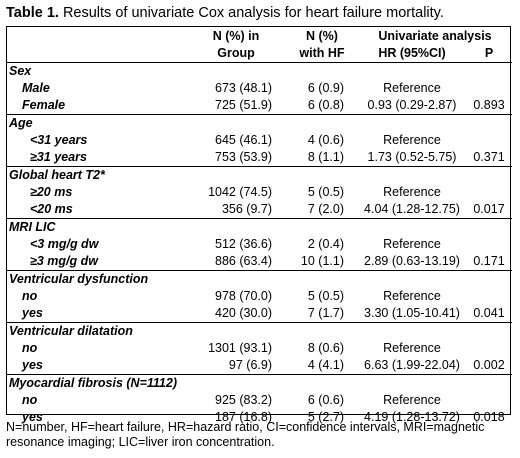  What do you see at coordinates (412, 209) in the screenshot?
I see `cell-hr: 4.04 (1.28-12.75)` at bounding box center [412, 209].